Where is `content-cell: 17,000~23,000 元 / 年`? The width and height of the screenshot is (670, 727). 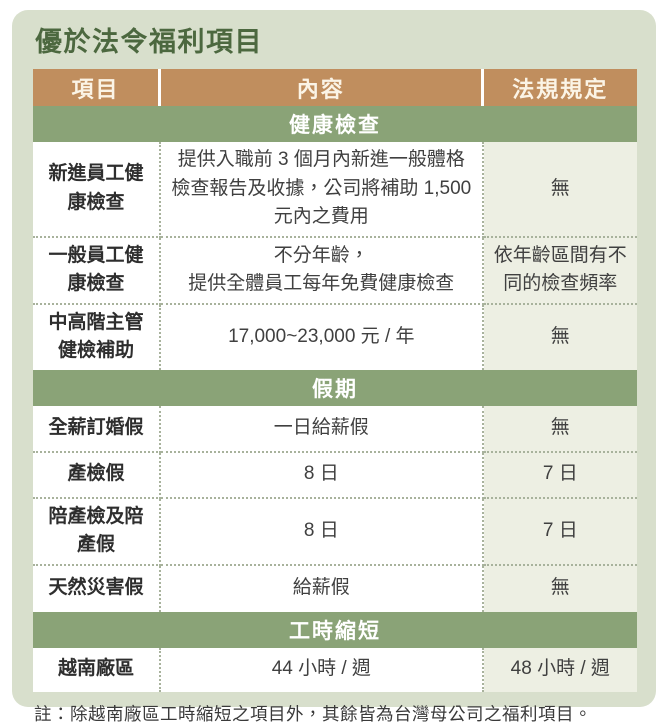
content-cell: 17,000~23,000 元 / 年 is located at coordinates (322, 337).